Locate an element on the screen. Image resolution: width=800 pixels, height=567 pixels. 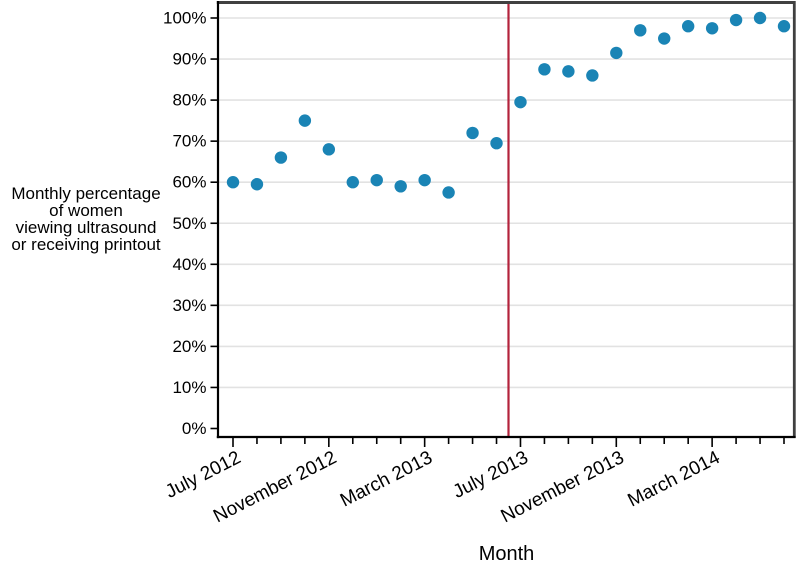
y-axis-title-line: Monthly percentage is located at coordinates (86, 193).